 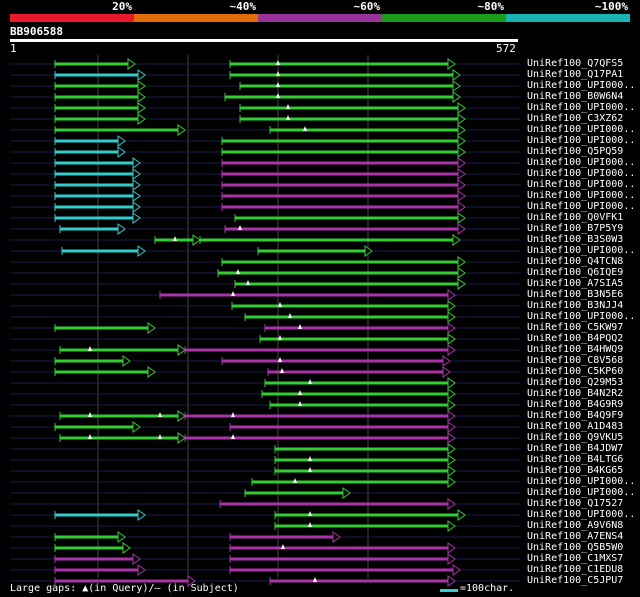 What do you see at coordinates (575, 558) in the screenshot?
I see `hit-name-link: UniRef100_C1MXS7` at bounding box center [575, 558].